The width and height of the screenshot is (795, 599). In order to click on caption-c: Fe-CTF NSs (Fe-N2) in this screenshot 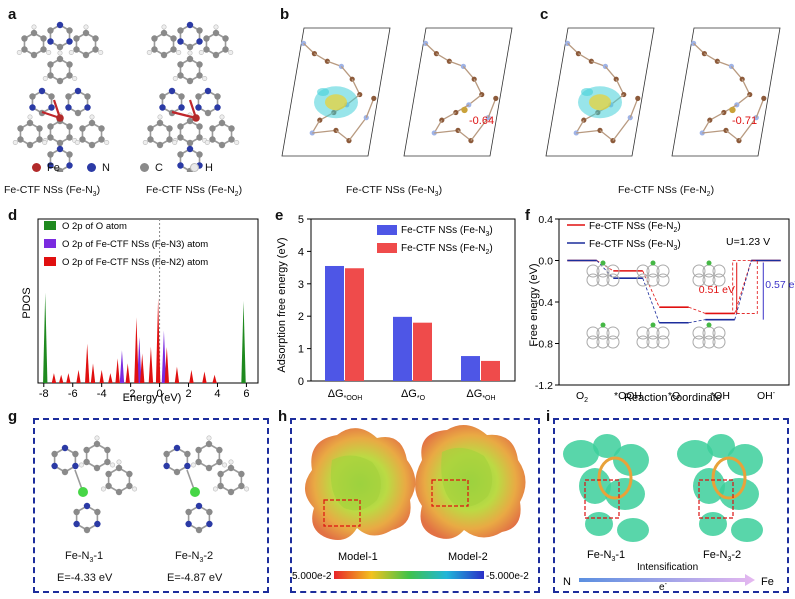, I will do `click(666, 191)`.